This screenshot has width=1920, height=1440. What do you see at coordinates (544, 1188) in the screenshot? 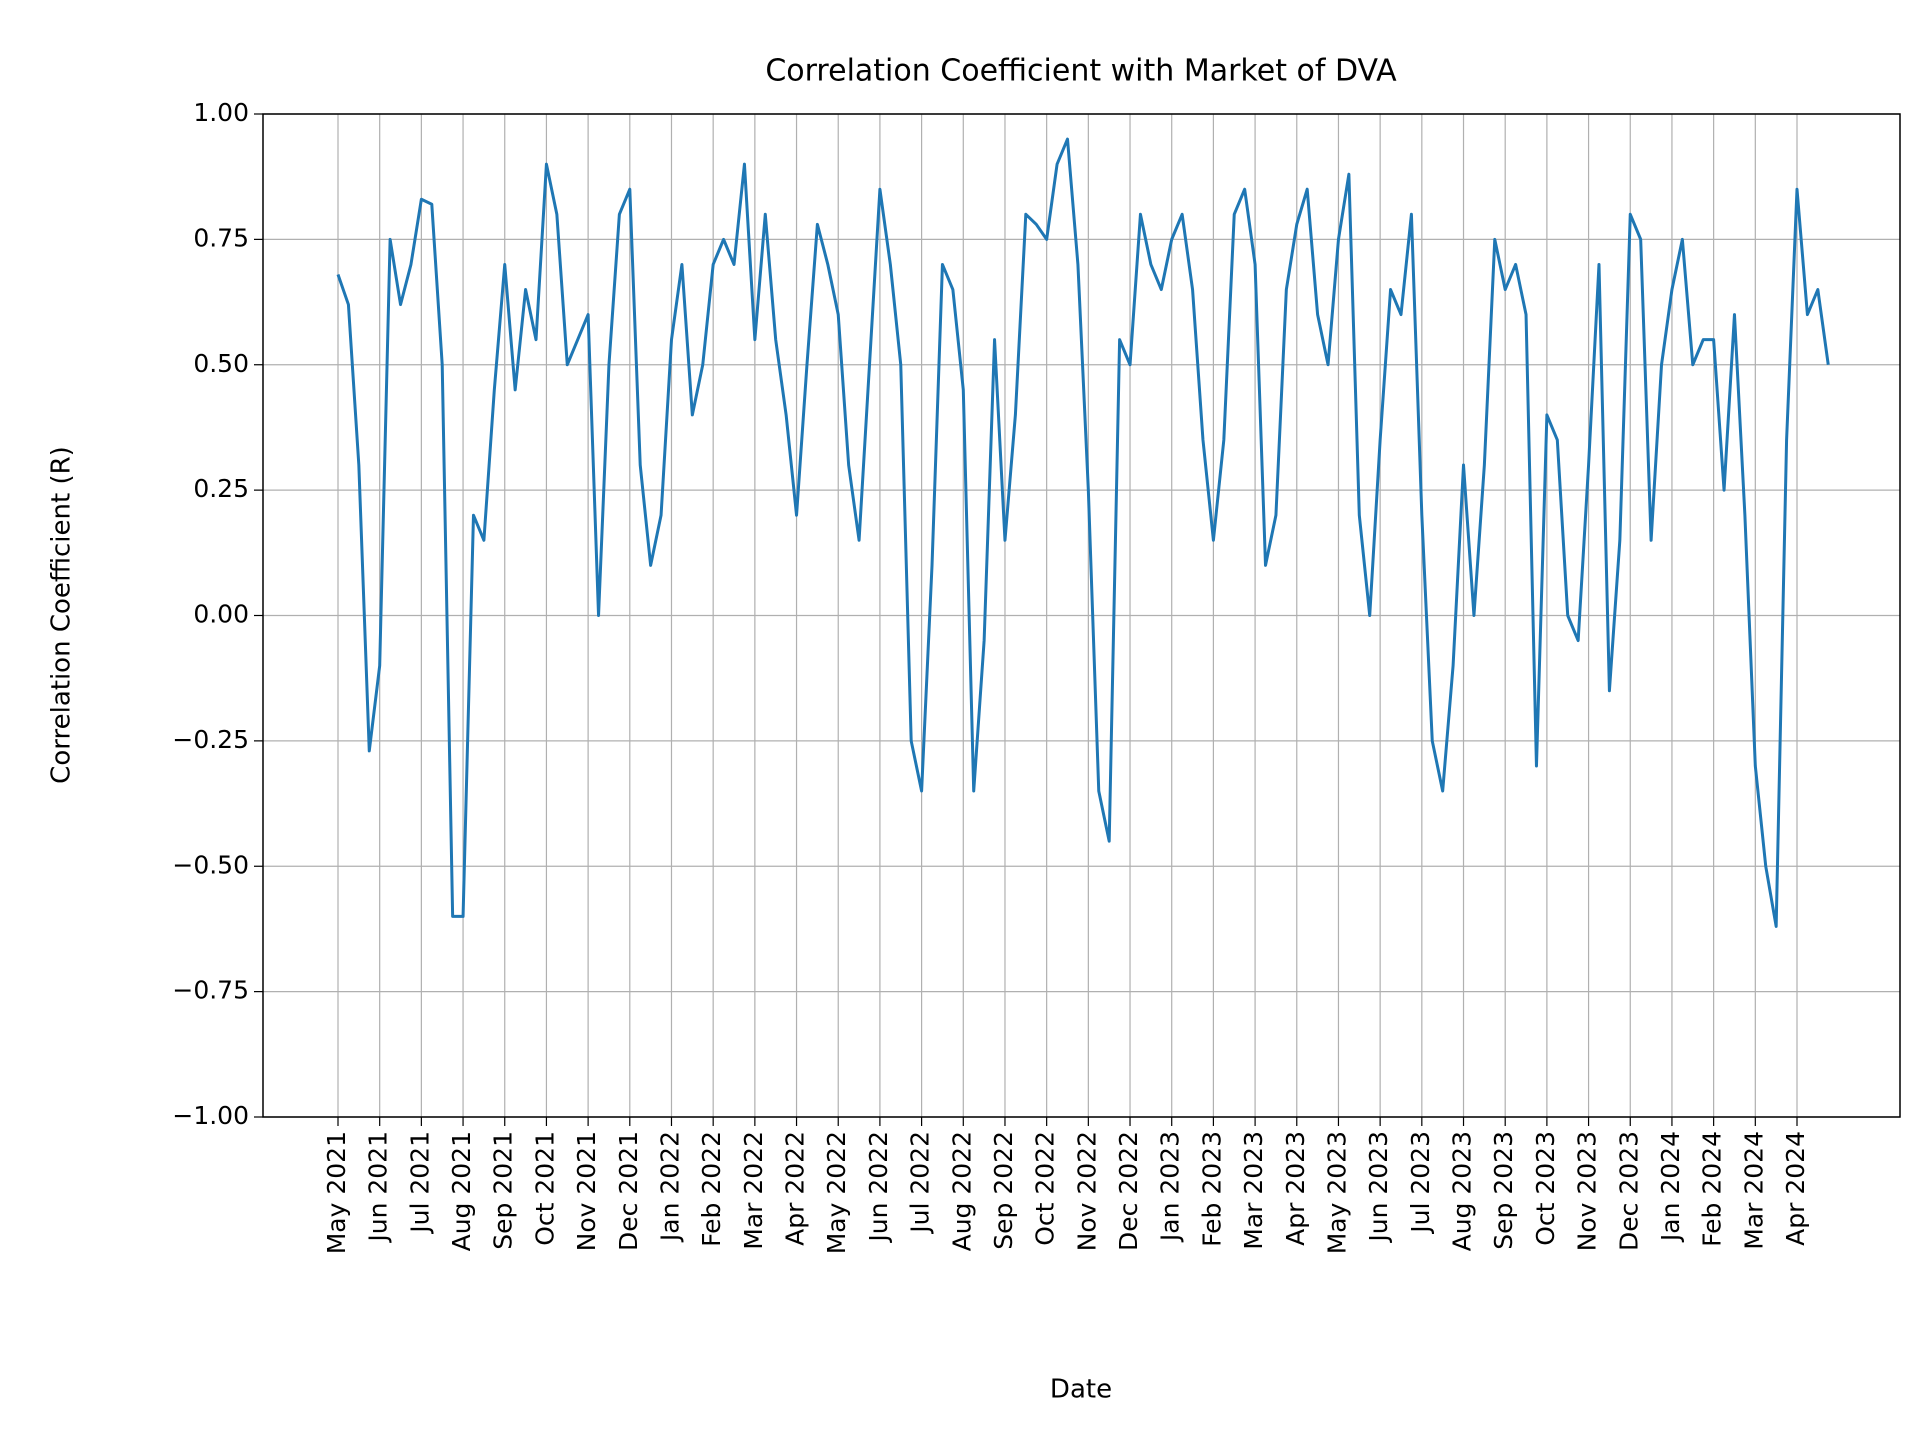
I see `x-tick-label: Oct 2021` at bounding box center [544, 1188].